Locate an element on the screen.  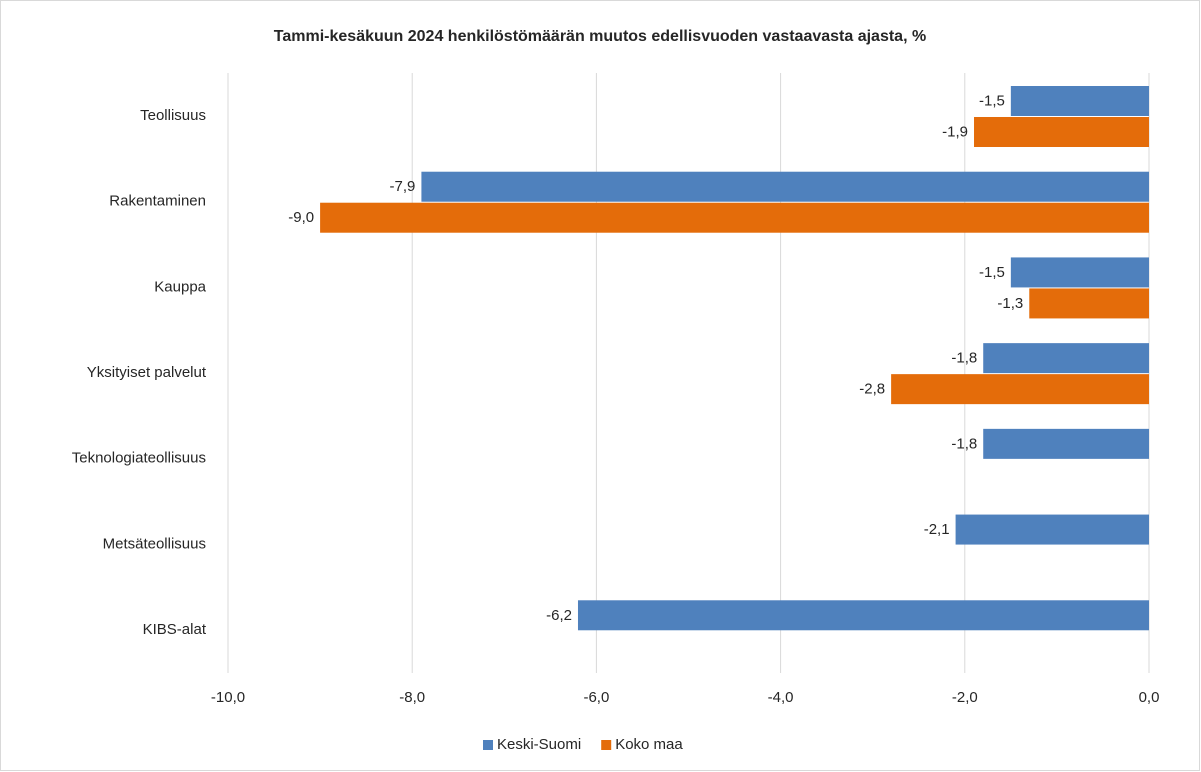
x-tick-label: -6,0 is located at coordinates (596, 697).